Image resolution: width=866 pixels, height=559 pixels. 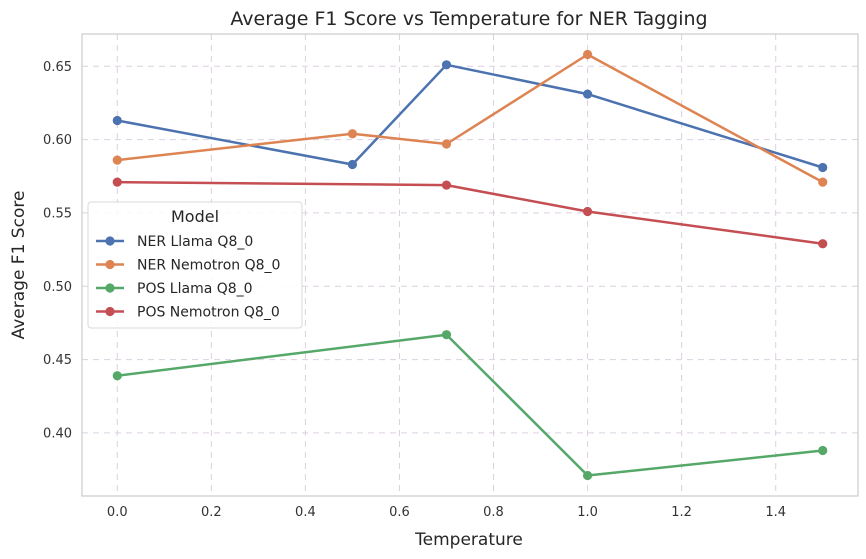 I want to click on legend-box, so click(x=195, y=265).